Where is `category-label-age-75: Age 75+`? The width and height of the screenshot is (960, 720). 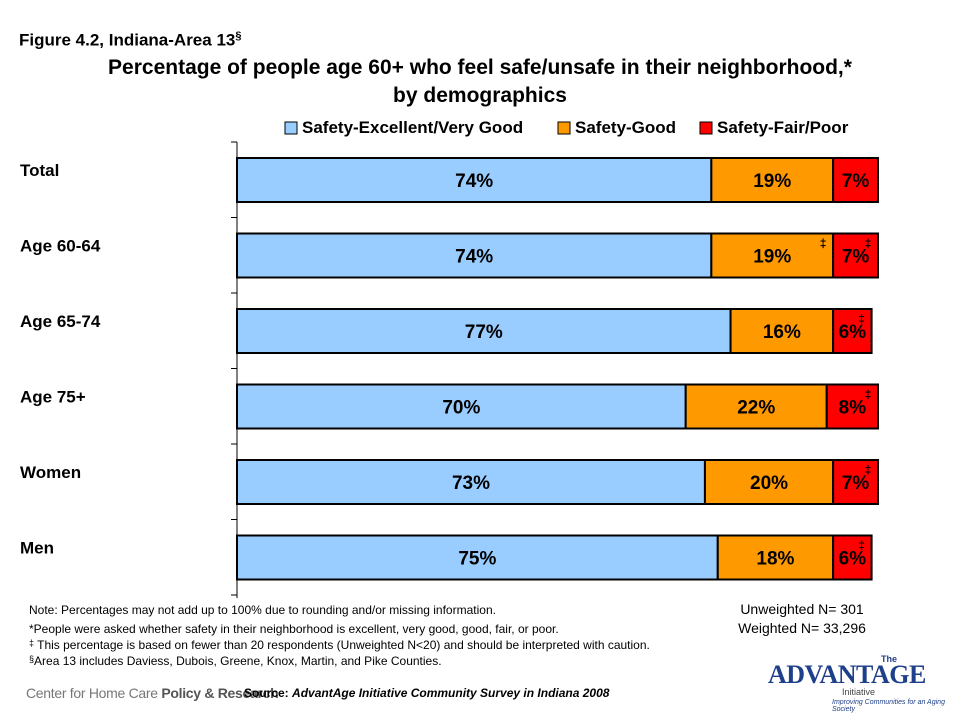
category-label-age-75: Age 75+ is located at coordinates (53, 397).